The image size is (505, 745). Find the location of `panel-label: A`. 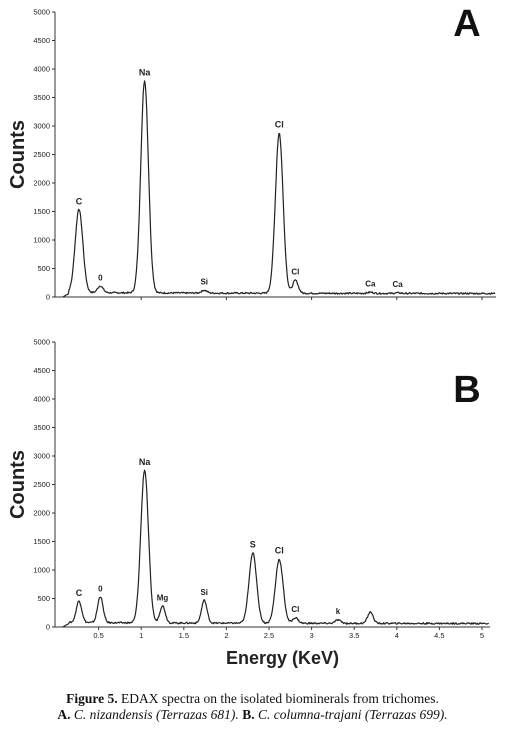

panel-label: A is located at coordinates (466, 24).